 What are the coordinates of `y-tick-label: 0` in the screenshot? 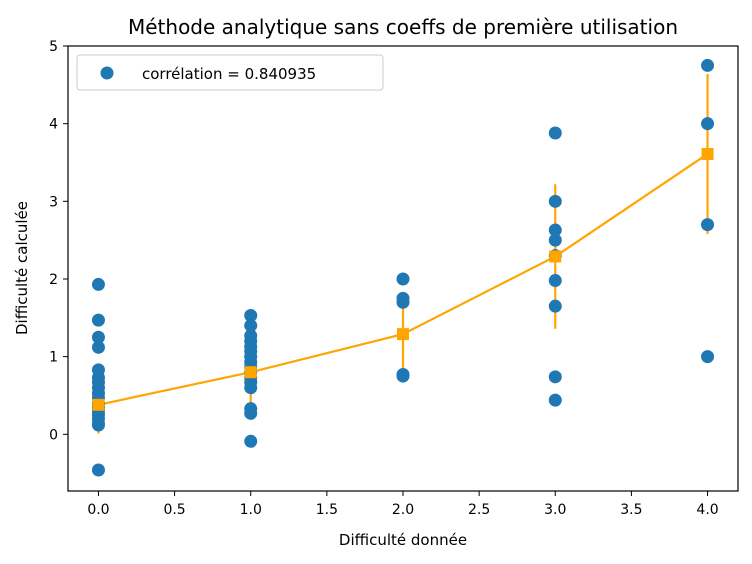 It's located at (53, 435).